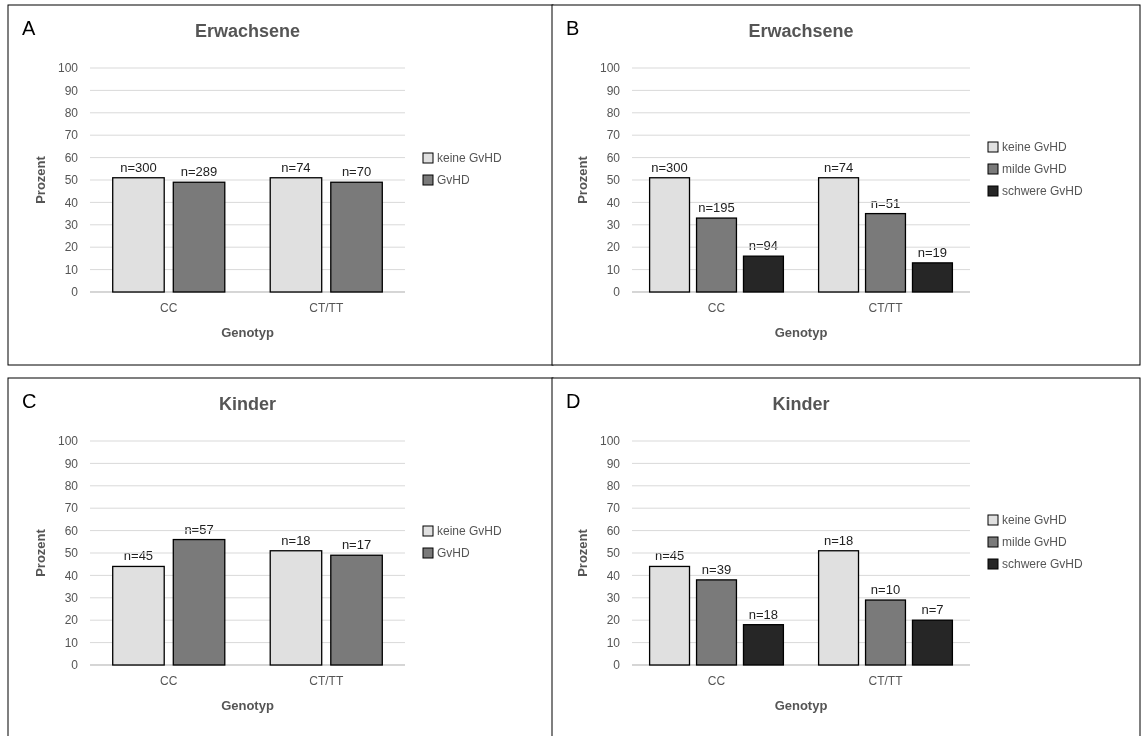 This screenshot has width=1143, height=736. I want to click on annotation: n=289, so click(199, 172).